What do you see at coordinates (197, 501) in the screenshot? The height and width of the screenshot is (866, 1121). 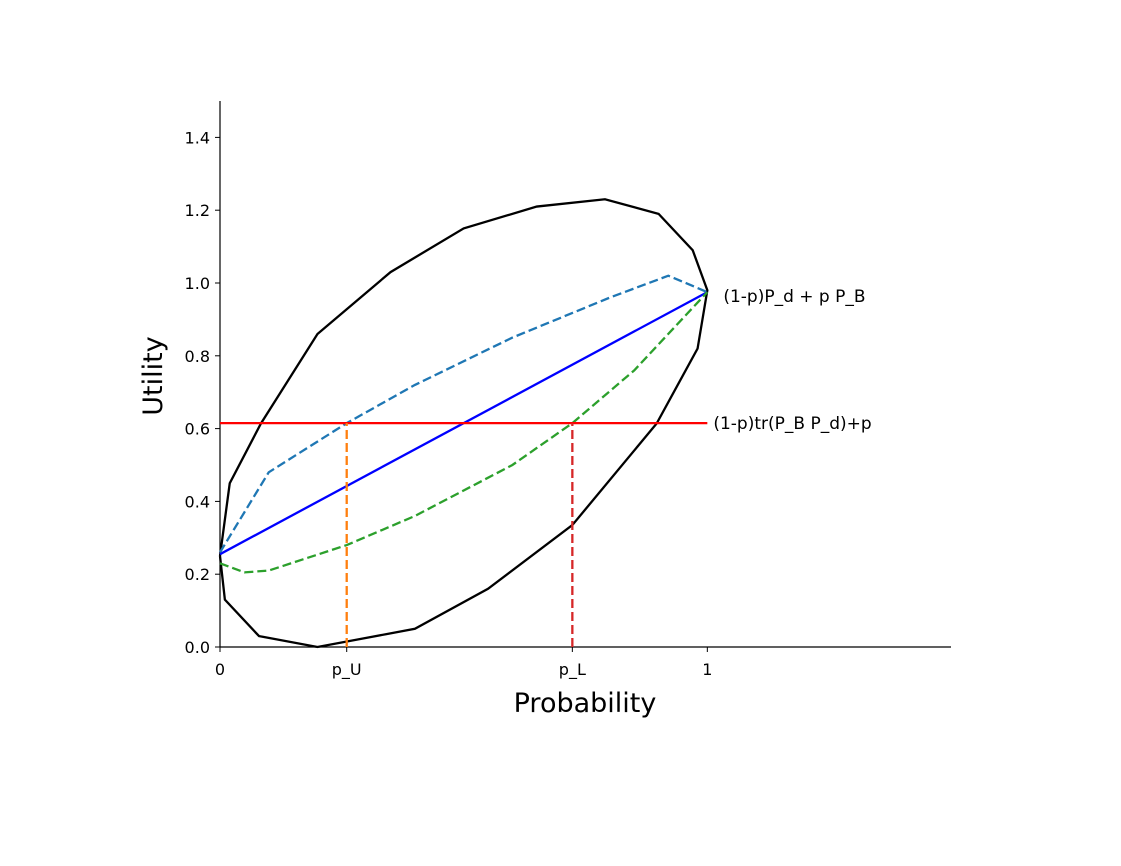 I see `y-tick-label: 0.4` at bounding box center [197, 501].